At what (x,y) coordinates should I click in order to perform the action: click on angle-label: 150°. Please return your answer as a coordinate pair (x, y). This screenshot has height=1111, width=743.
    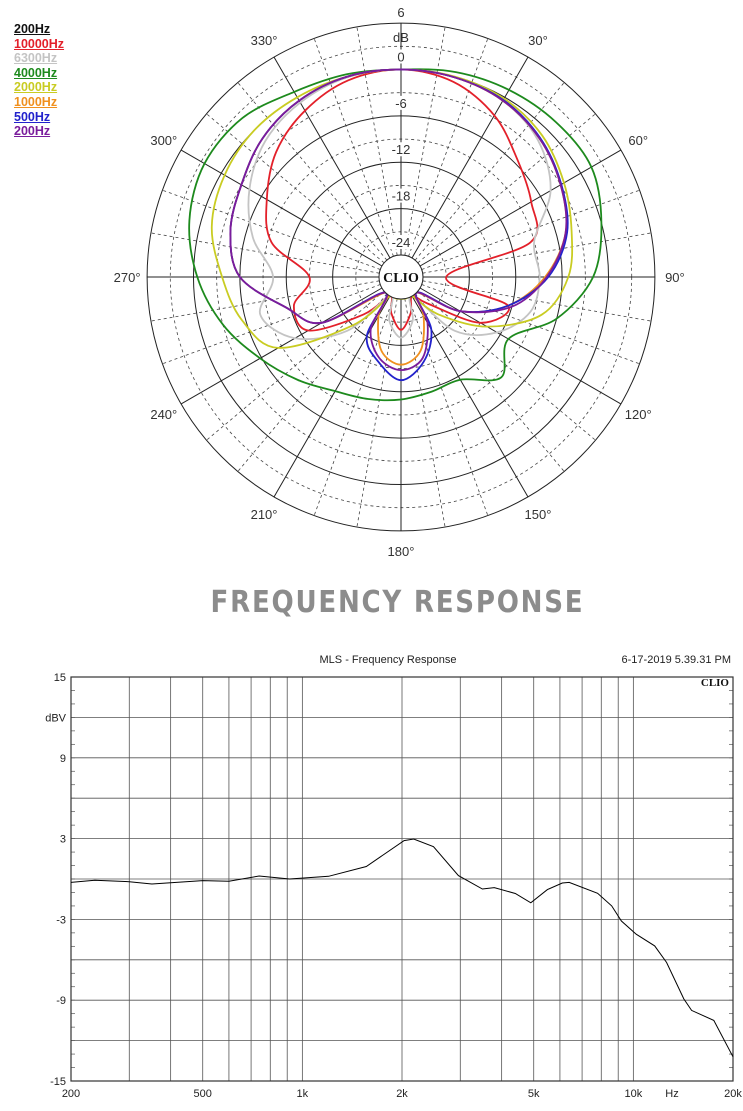
    Looking at the image, I should click on (538, 514).